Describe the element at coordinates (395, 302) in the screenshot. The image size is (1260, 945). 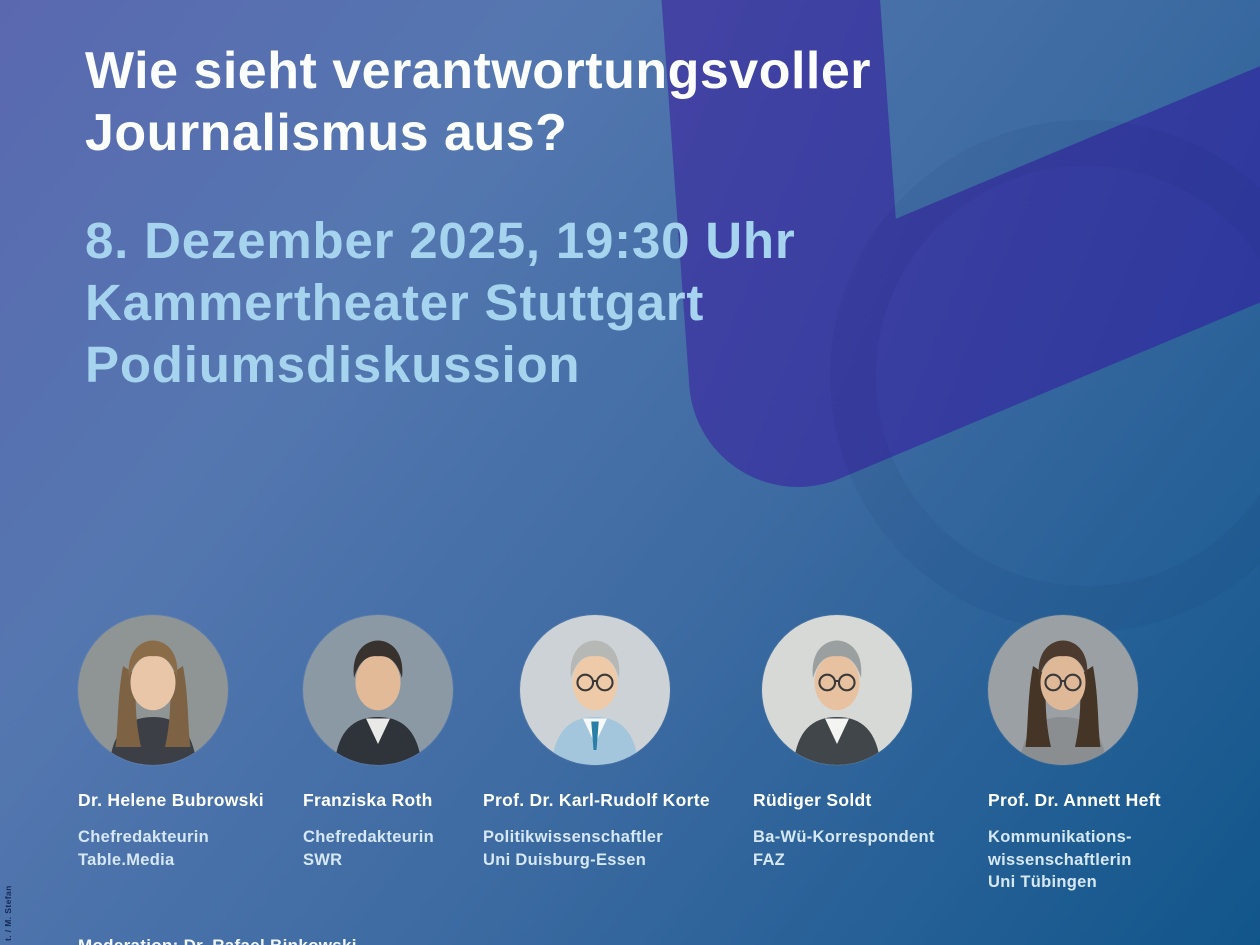
I see `event-venue: Kammertheater Stuttgart` at that location.